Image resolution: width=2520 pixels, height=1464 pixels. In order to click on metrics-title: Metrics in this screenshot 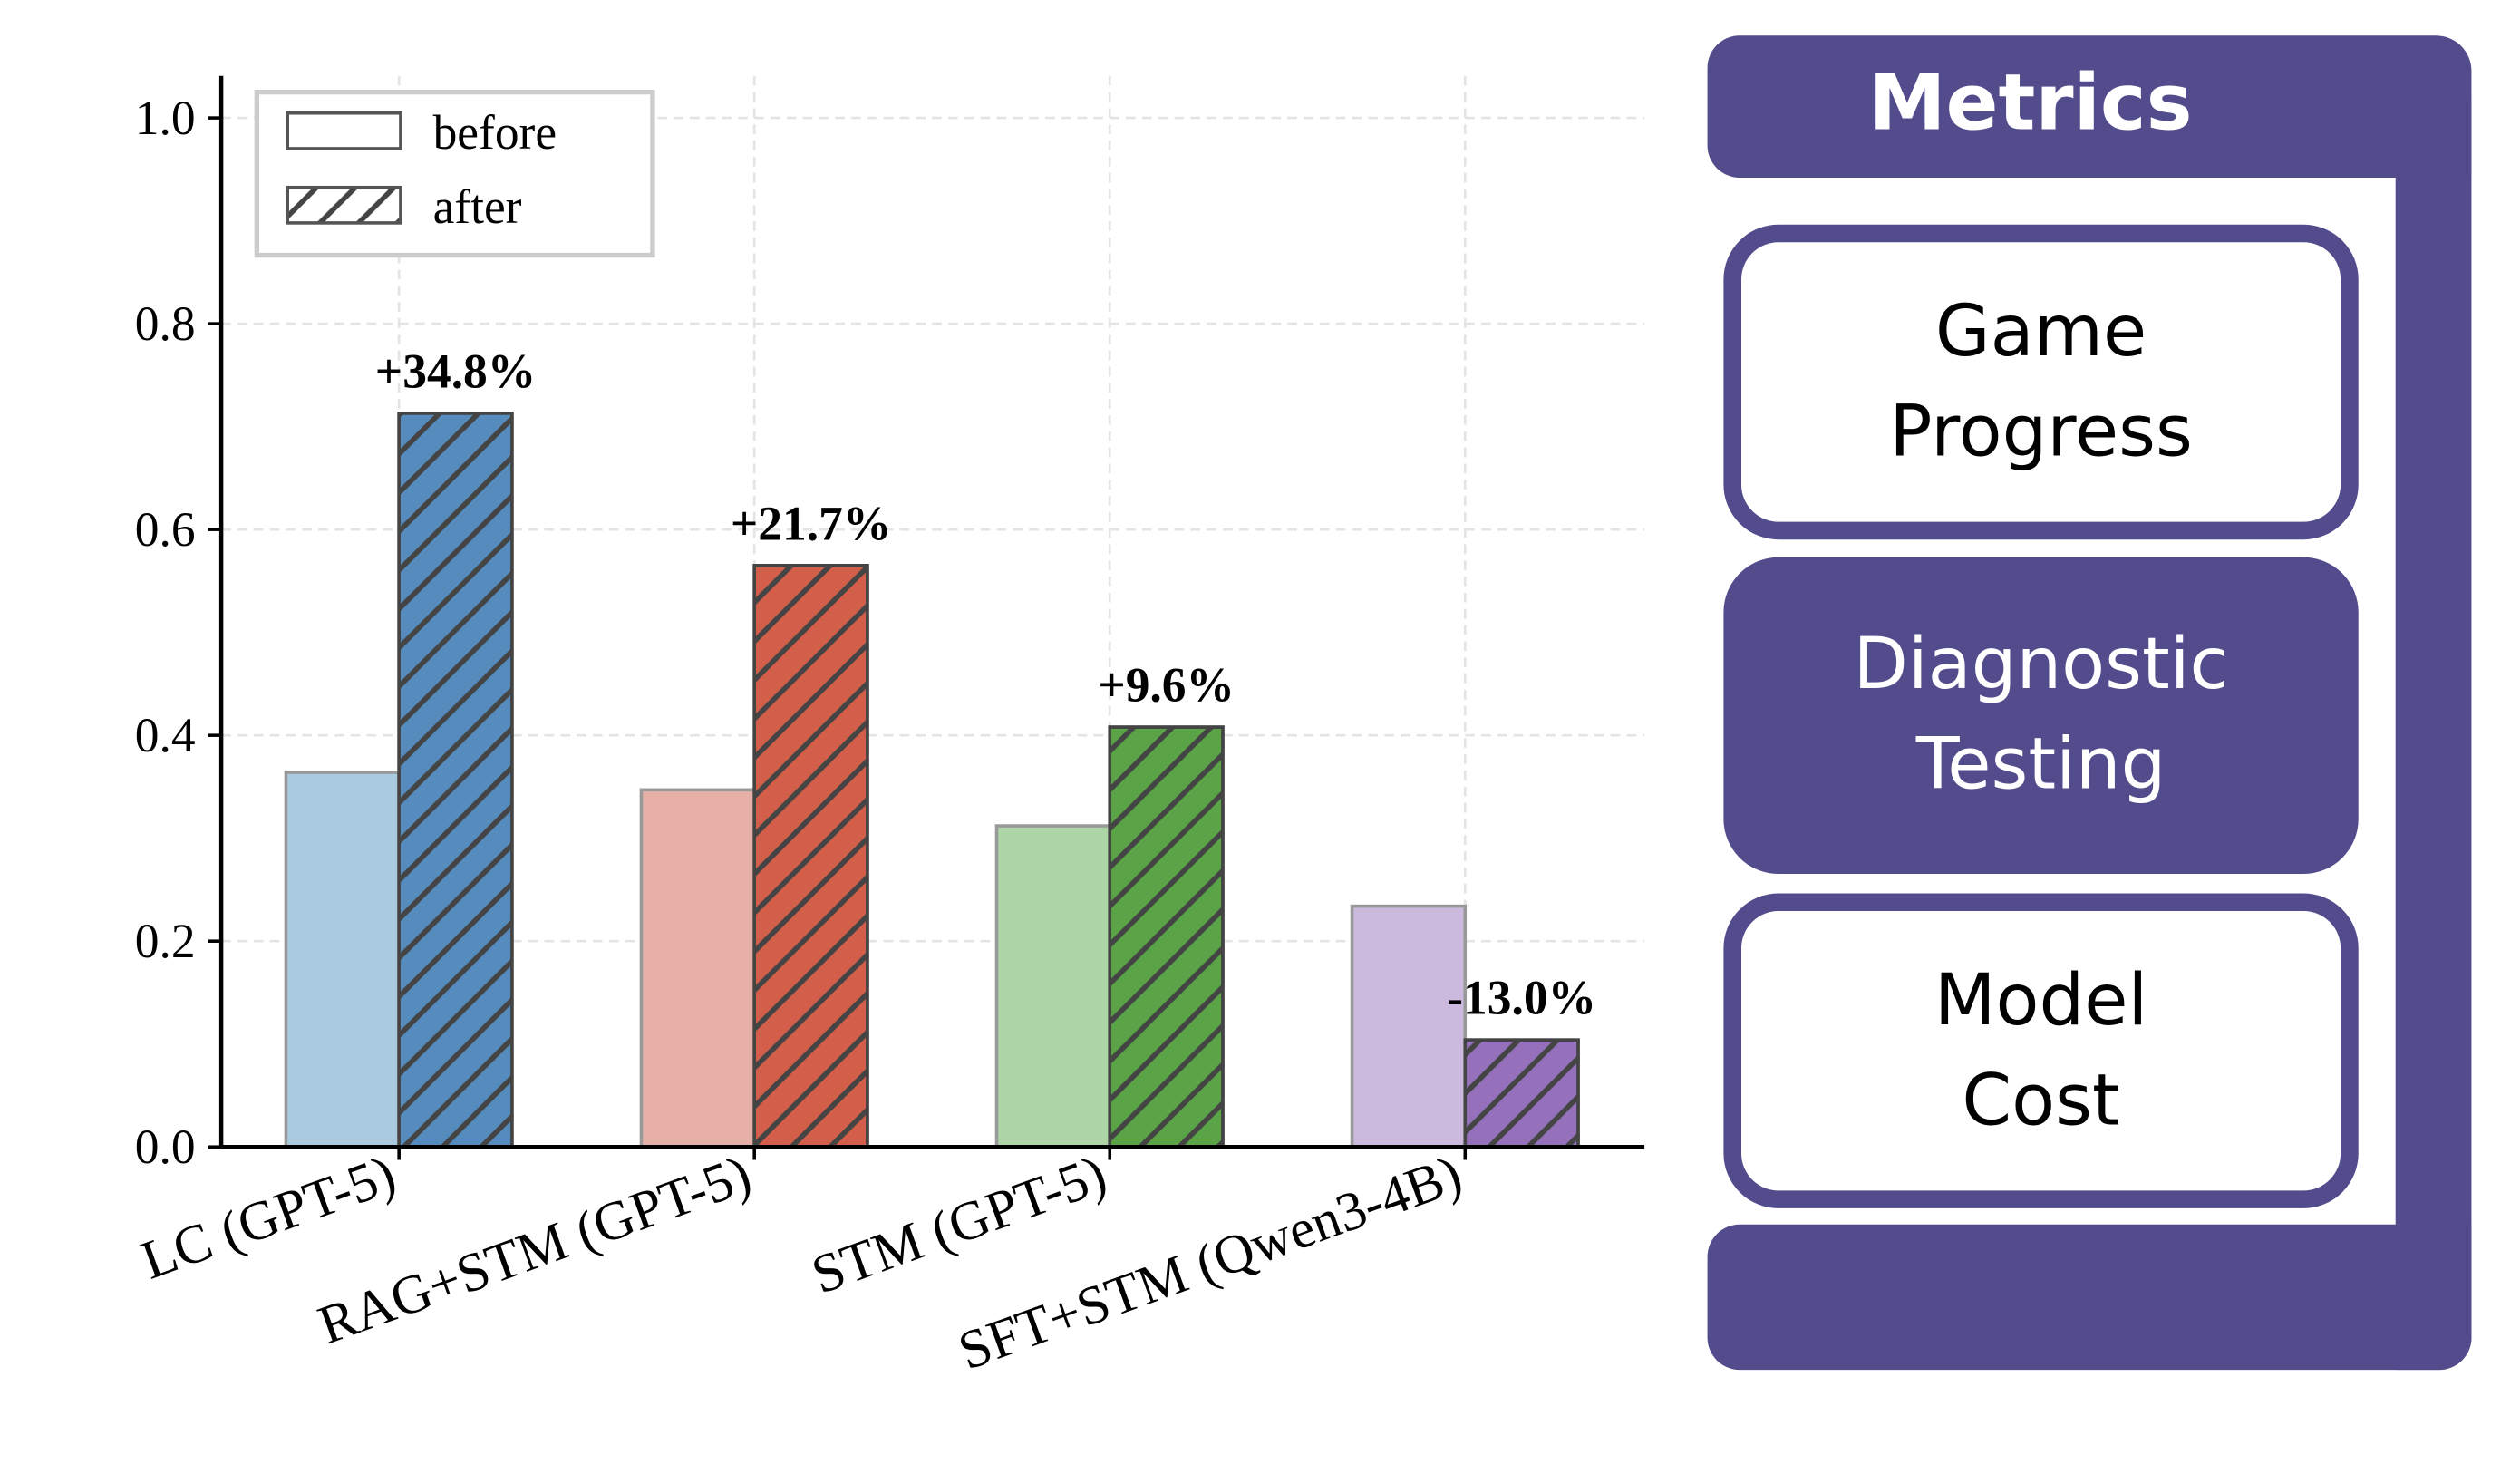, I will do `click(2030, 103)`.